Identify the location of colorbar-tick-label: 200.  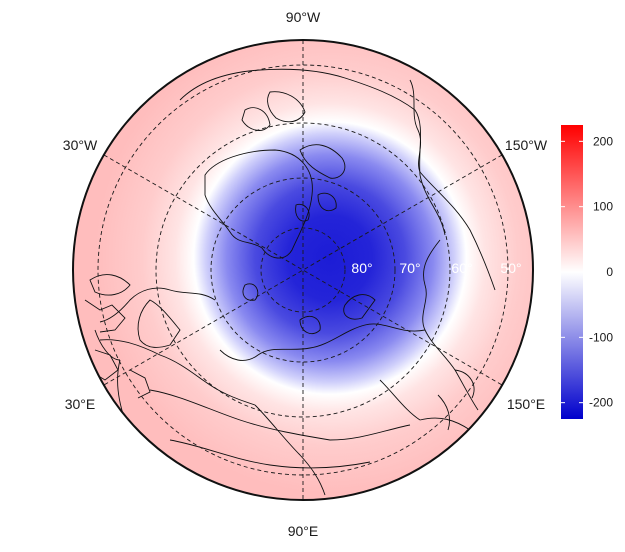
(603, 141).